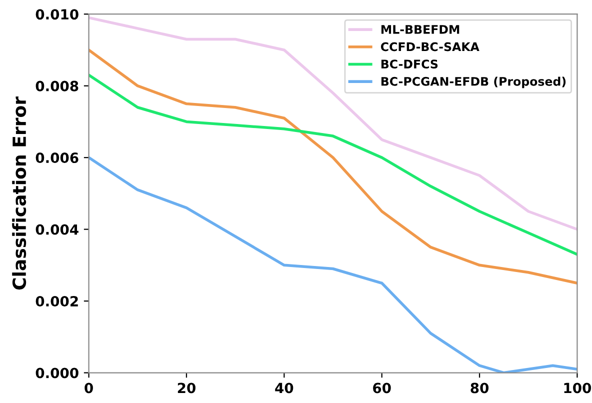 This screenshot has height=403, width=592. I want to click on legend-label: CCFD-BC-SAKA, so click(430, 47).